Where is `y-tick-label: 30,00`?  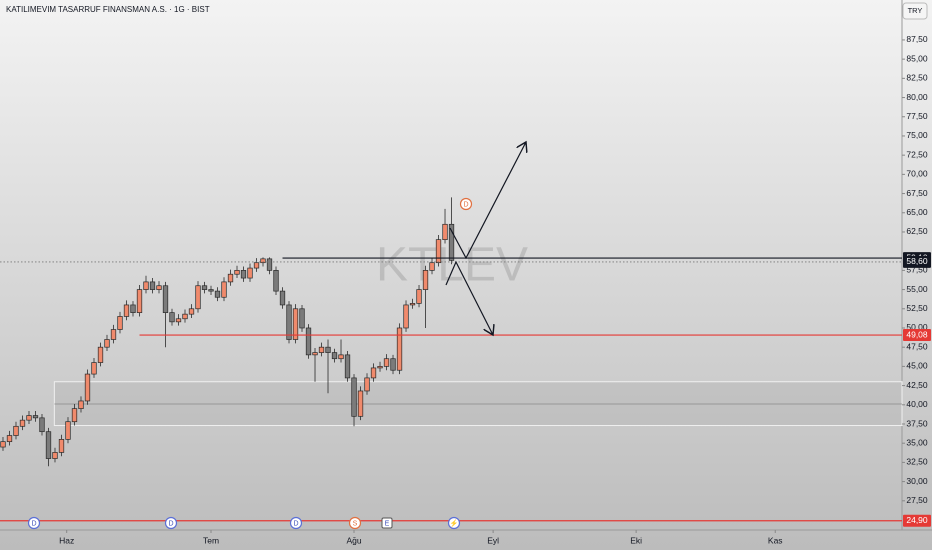 y-tick-label: 30,00 is located at coordinates (917, 481).